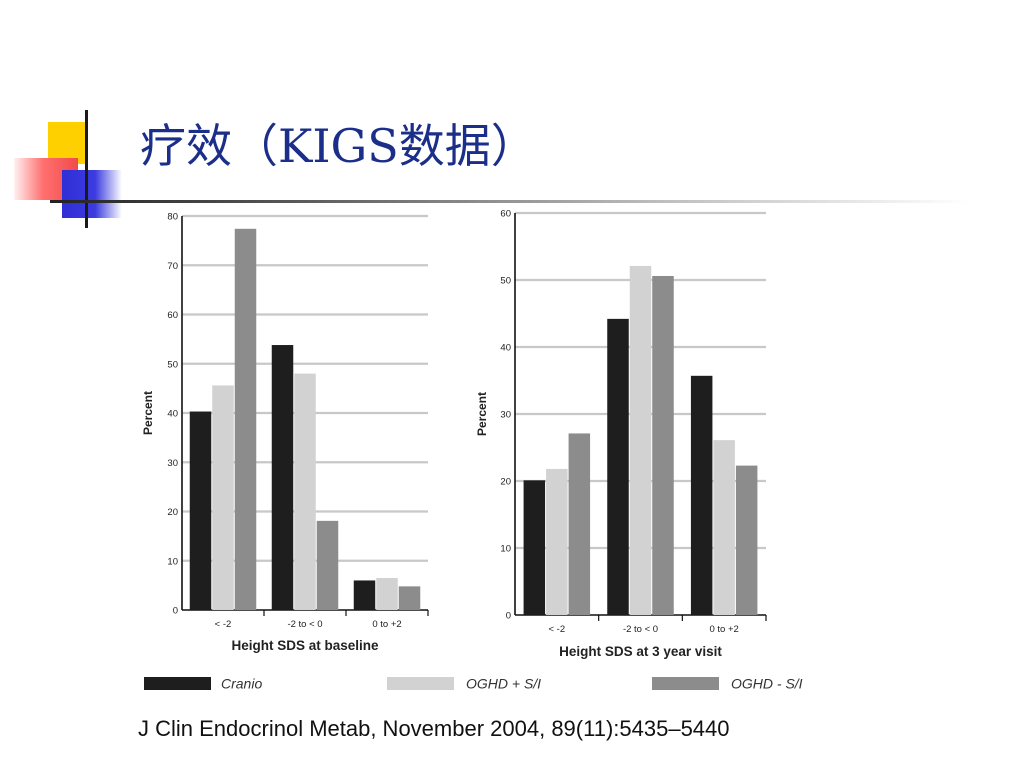 This screenshot has height=768, width=1024. What do you see at coordinates (305, 645) in the screenshot?
I see `x-axis-label: Height SDS at baseline` at bounding box center [305, 645].